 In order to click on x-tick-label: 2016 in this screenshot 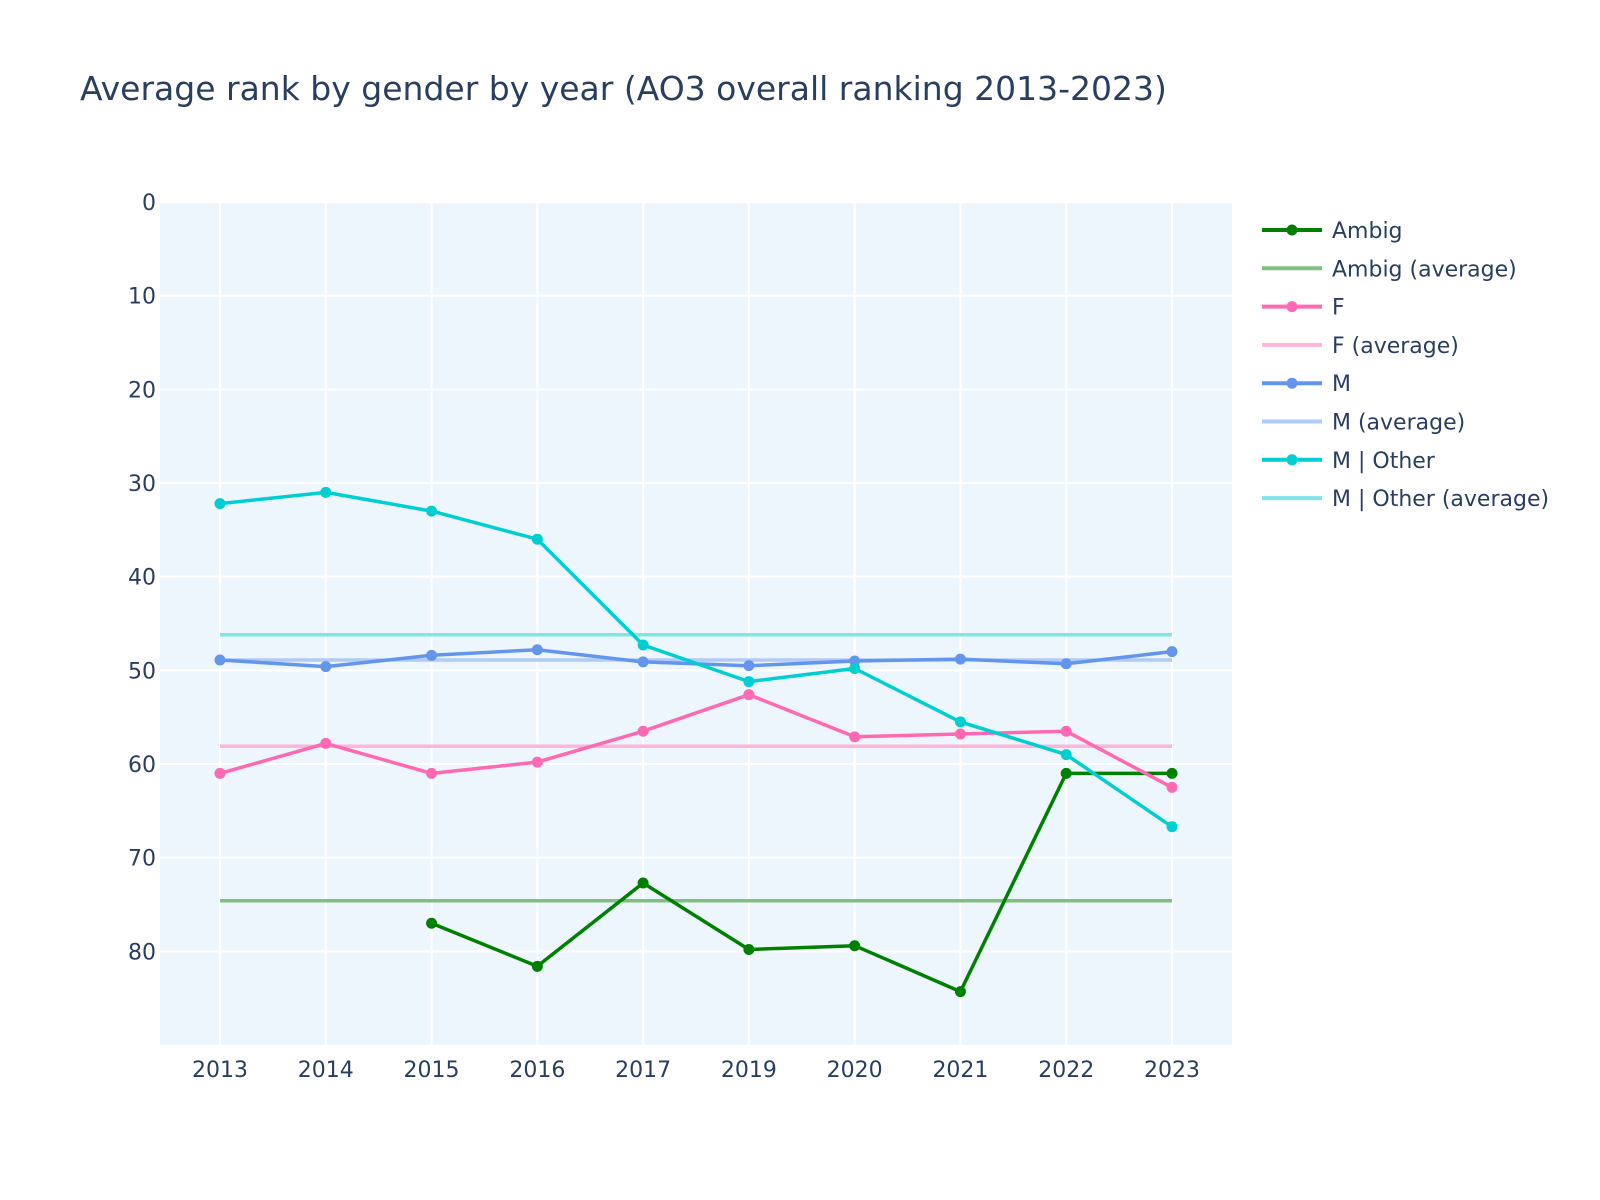, I will do `click(537, 1070)`.